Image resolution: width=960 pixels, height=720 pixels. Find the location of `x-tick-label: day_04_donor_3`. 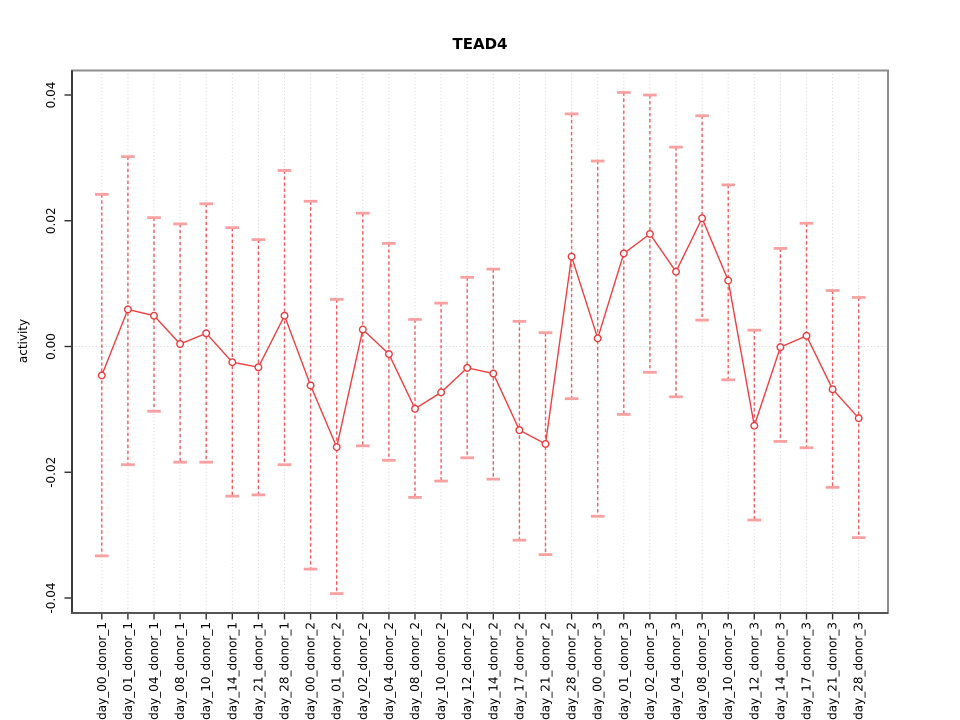

x-tick-label: day_04_donor_3 is located at coordinates (676, 671).